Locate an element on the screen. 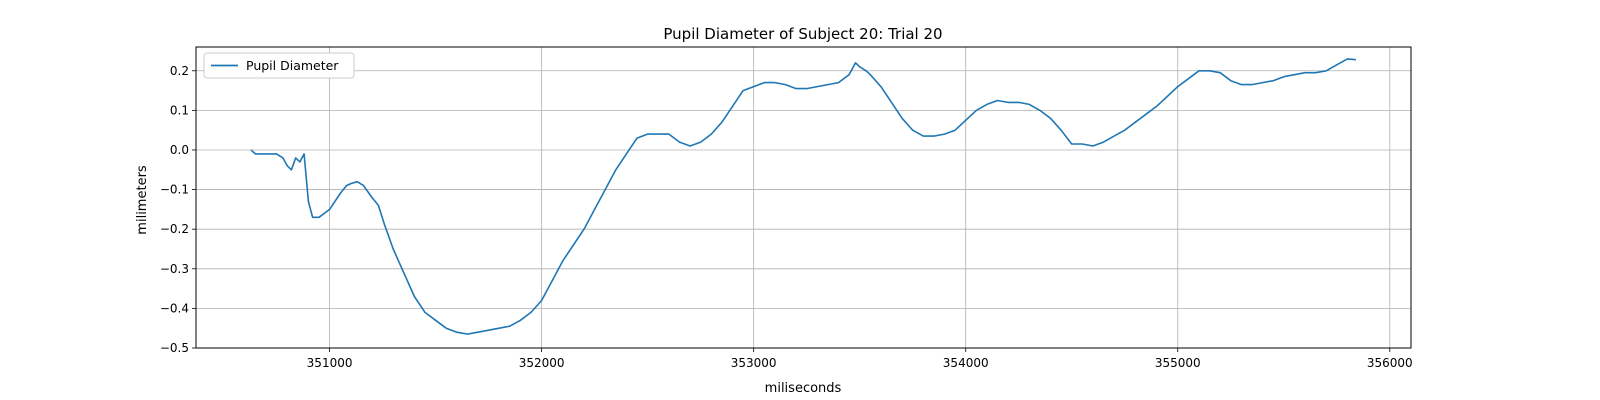  x-tick-label: 353000 is located at coordinates (754, 363).